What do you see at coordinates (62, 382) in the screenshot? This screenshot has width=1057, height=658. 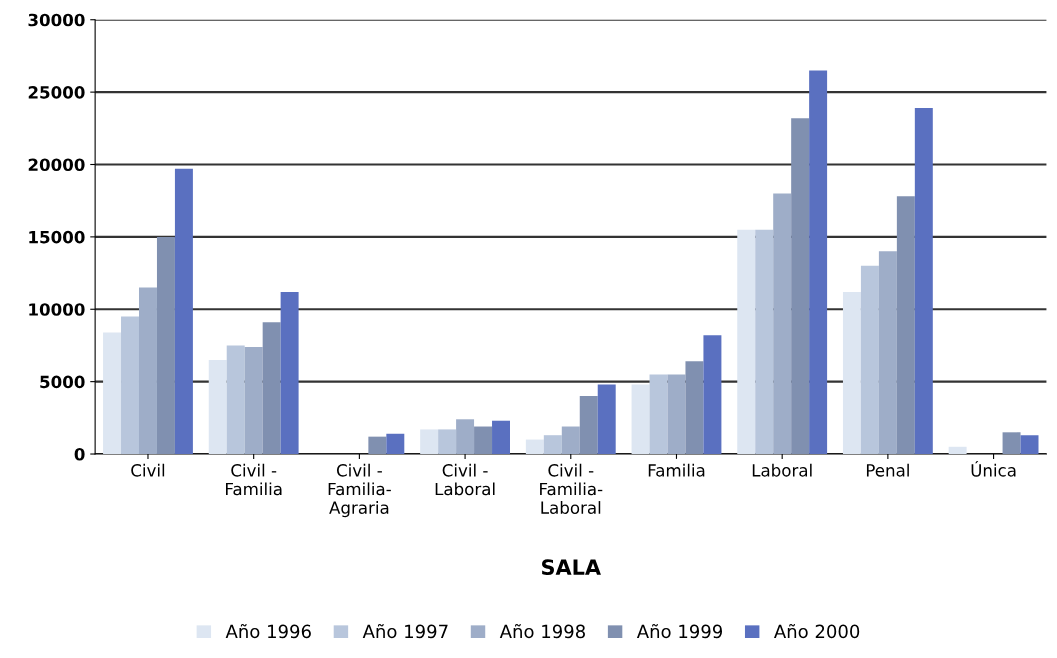 I see `y-tick-label: 5000` at bounding box center [62, 382].